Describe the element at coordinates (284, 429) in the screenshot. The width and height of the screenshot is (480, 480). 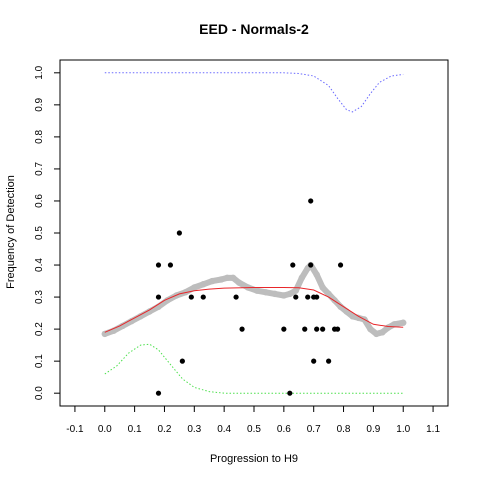
I see `x-tick-label: 0.6` at that location.